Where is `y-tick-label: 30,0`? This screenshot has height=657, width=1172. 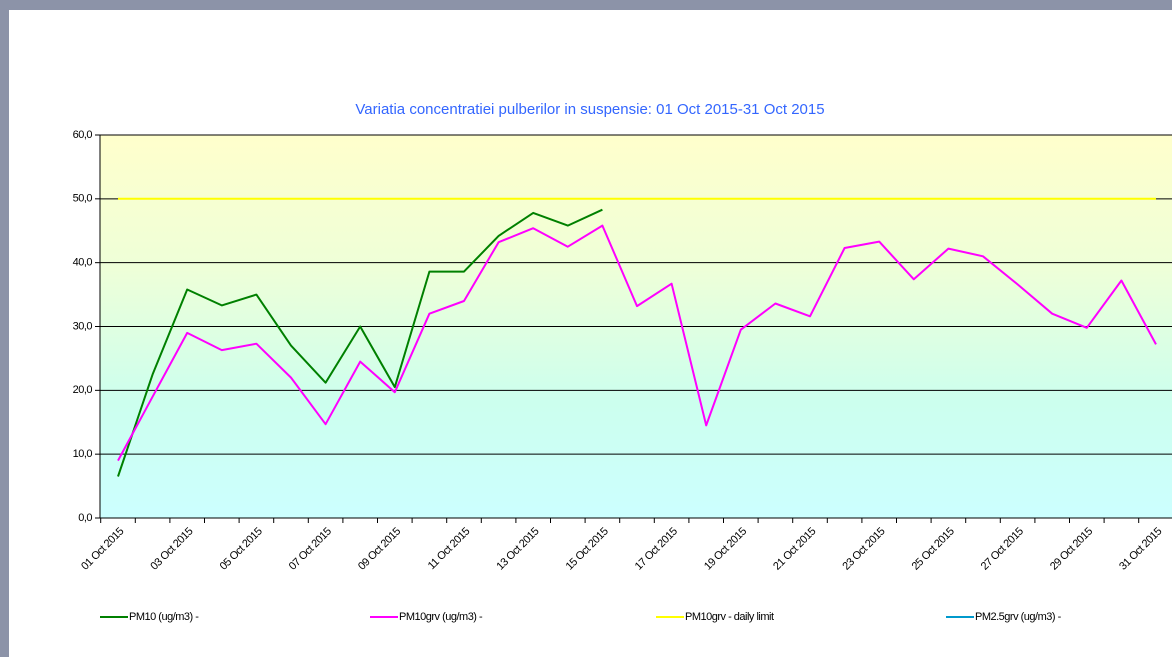
y-tick-label: 30,0 is located at coordinates (83, 326).